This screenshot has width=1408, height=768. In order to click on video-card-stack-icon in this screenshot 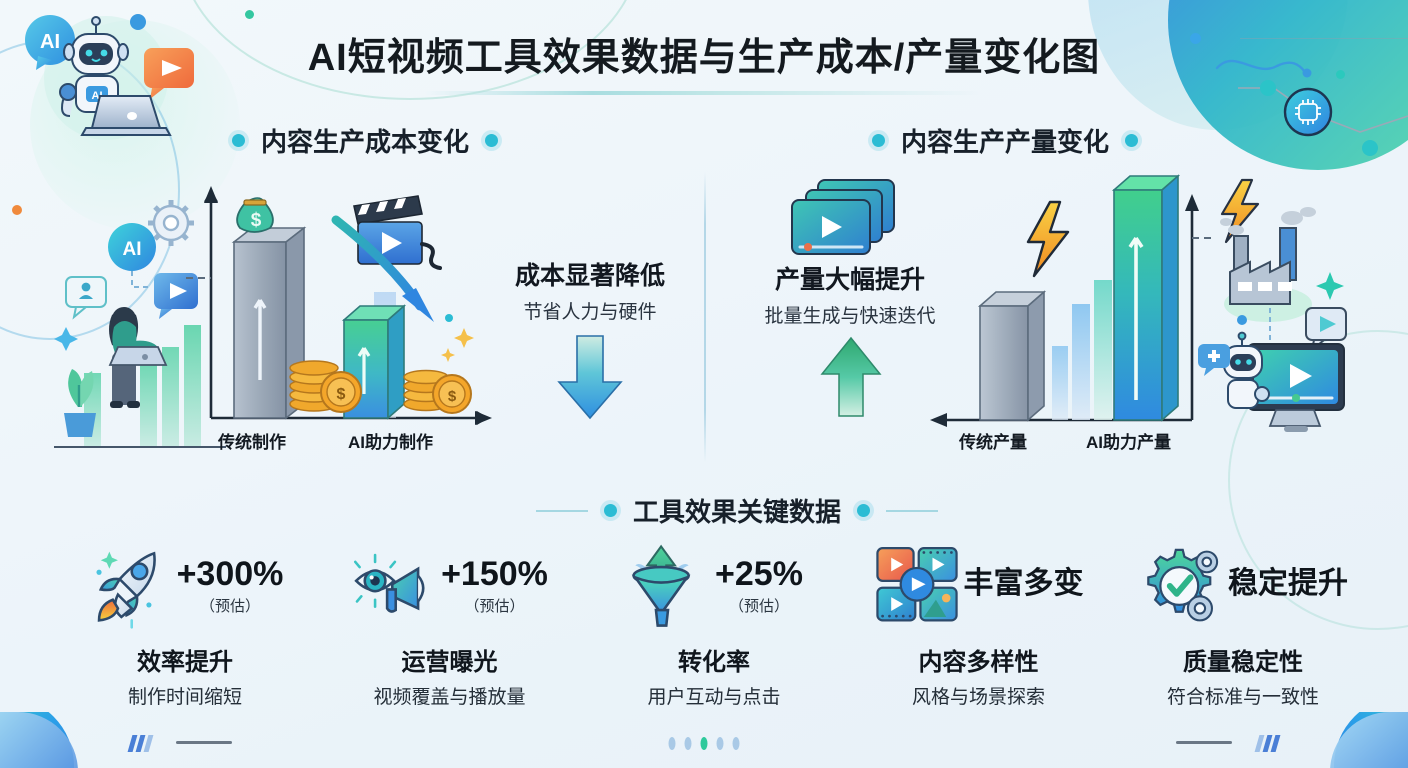, I will do `click(843, 217)`.